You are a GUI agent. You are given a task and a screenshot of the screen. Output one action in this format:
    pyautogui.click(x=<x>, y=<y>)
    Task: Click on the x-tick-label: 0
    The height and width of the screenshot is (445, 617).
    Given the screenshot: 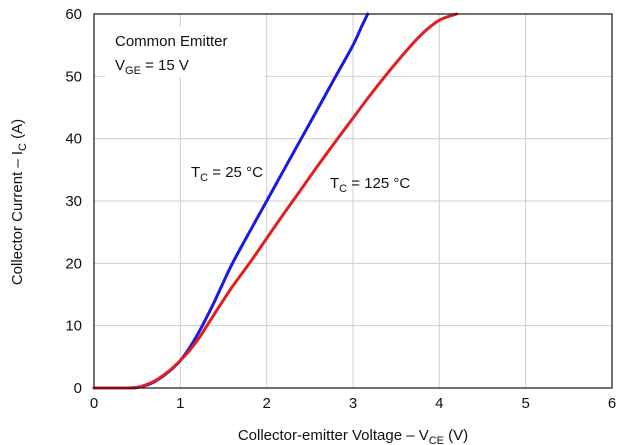 What is the action you would take?
    pyautogui.click(x=94, y=403)
    